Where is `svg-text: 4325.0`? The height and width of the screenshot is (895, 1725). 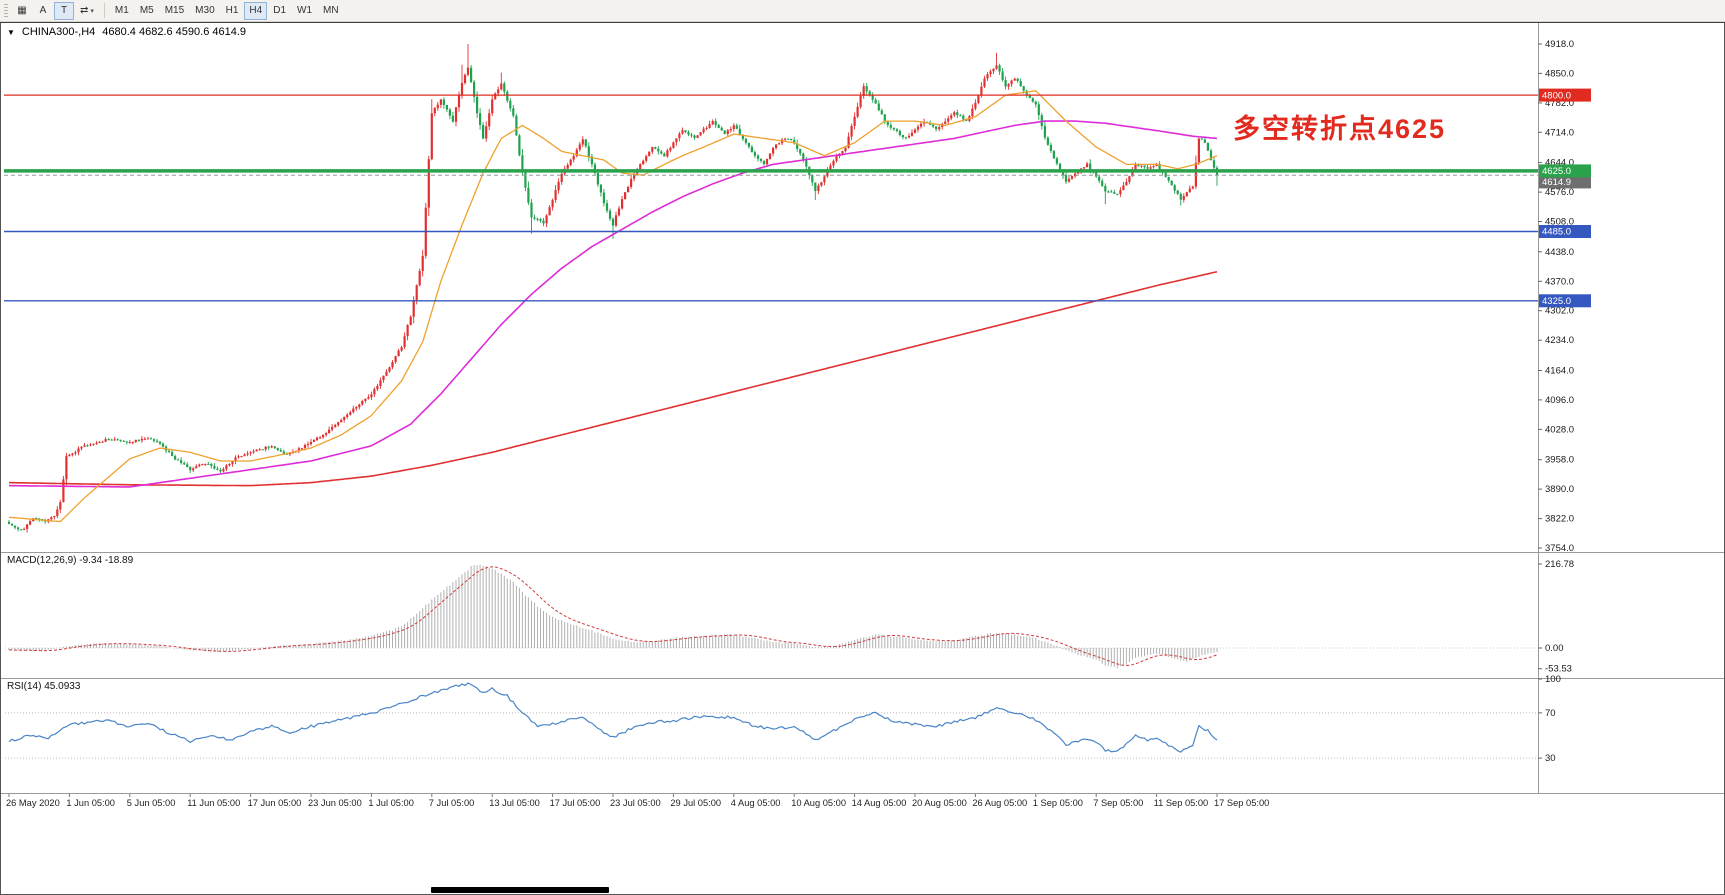
svg-text: 4325.0 is located at coordinates (1556, 301).